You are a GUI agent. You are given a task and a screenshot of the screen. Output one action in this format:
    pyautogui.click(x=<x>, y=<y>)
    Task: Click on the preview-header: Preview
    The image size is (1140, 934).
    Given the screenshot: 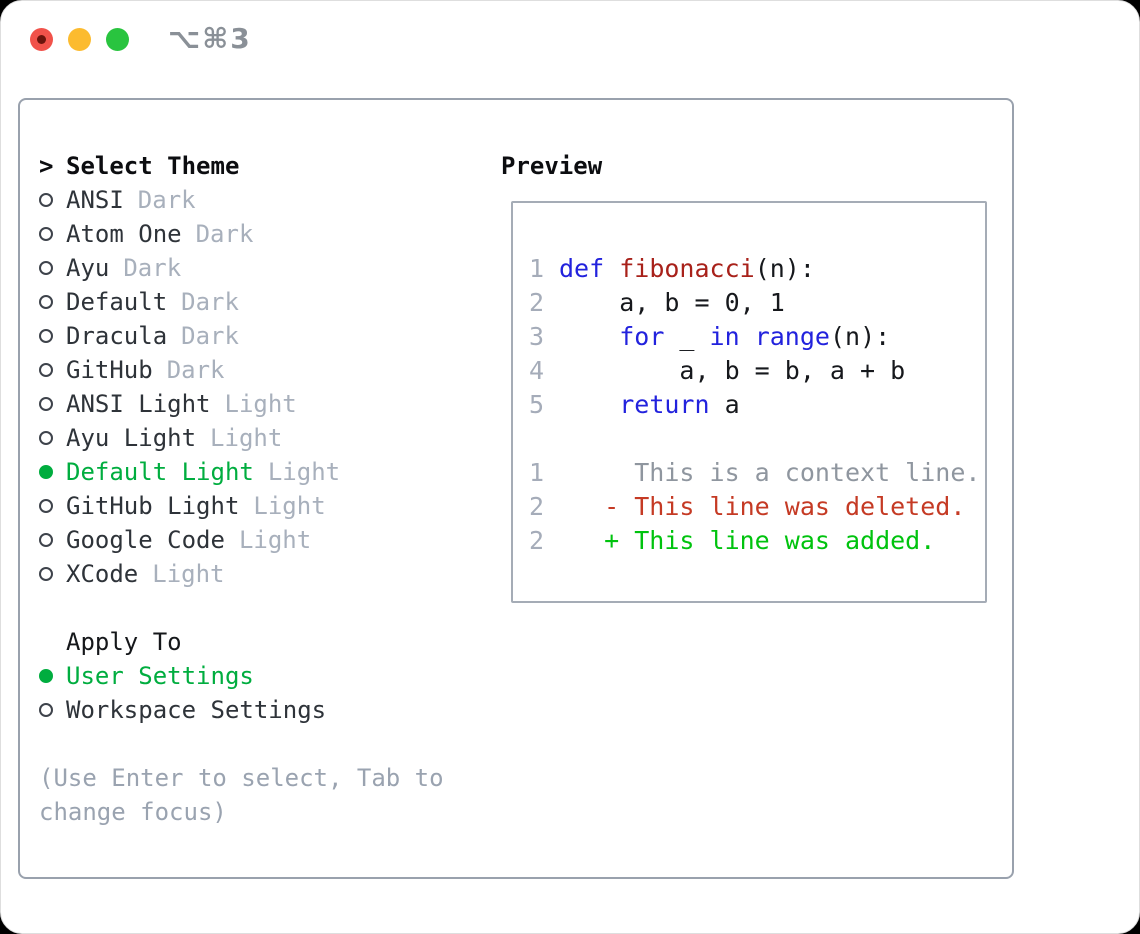 What is the action you would take?
    pyautogui.click(x=552, y=166)
    